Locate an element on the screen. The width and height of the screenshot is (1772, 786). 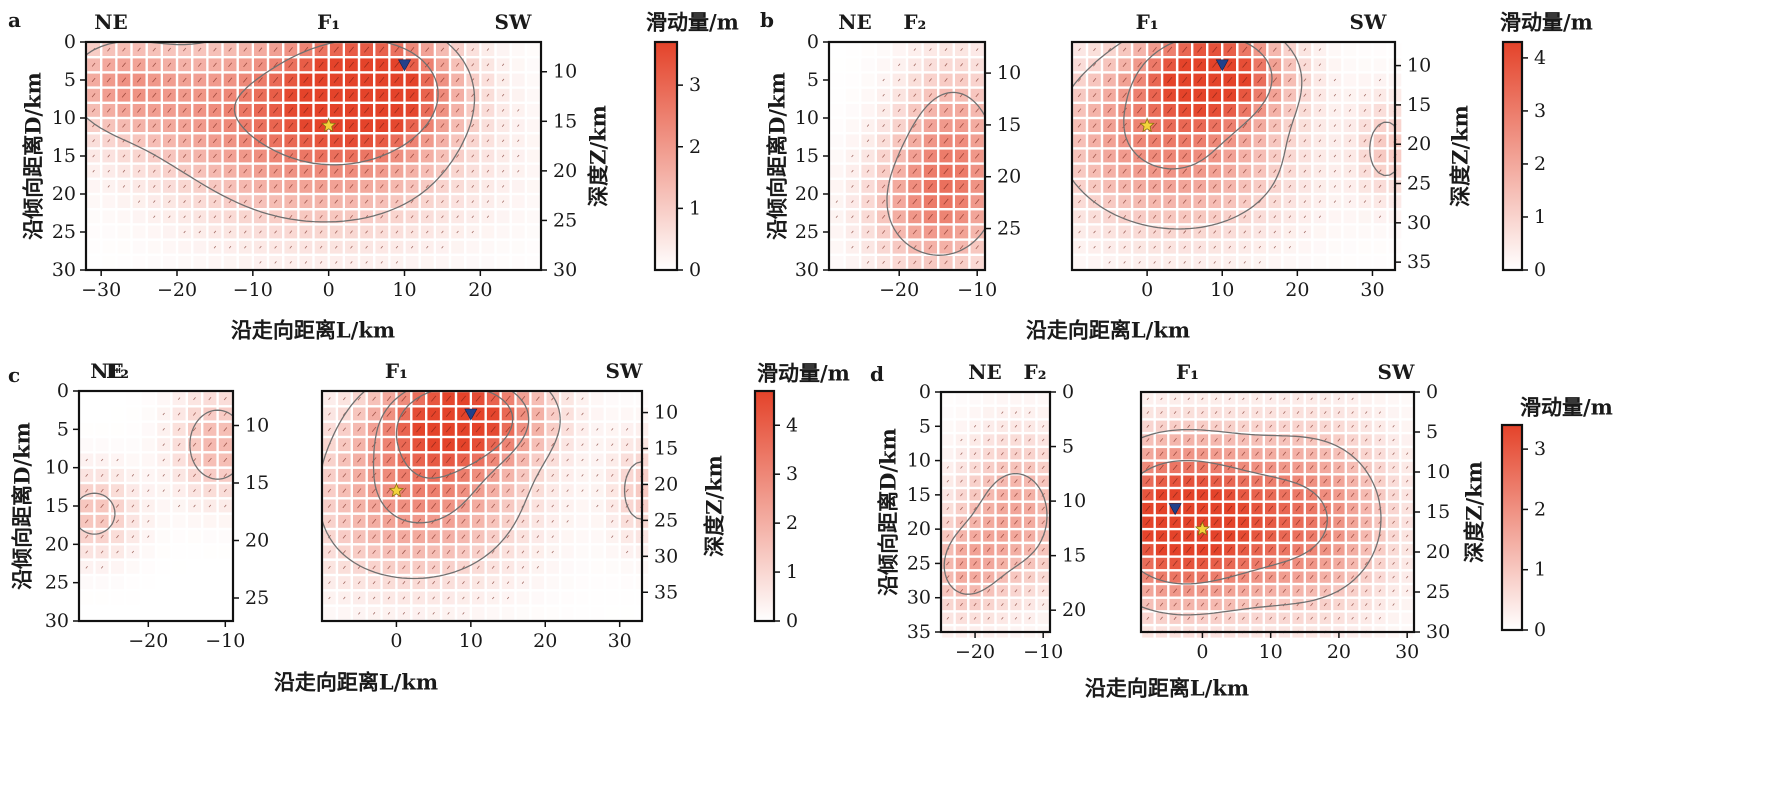
d-tick-label: 10 is located at coordinates (919, 461).